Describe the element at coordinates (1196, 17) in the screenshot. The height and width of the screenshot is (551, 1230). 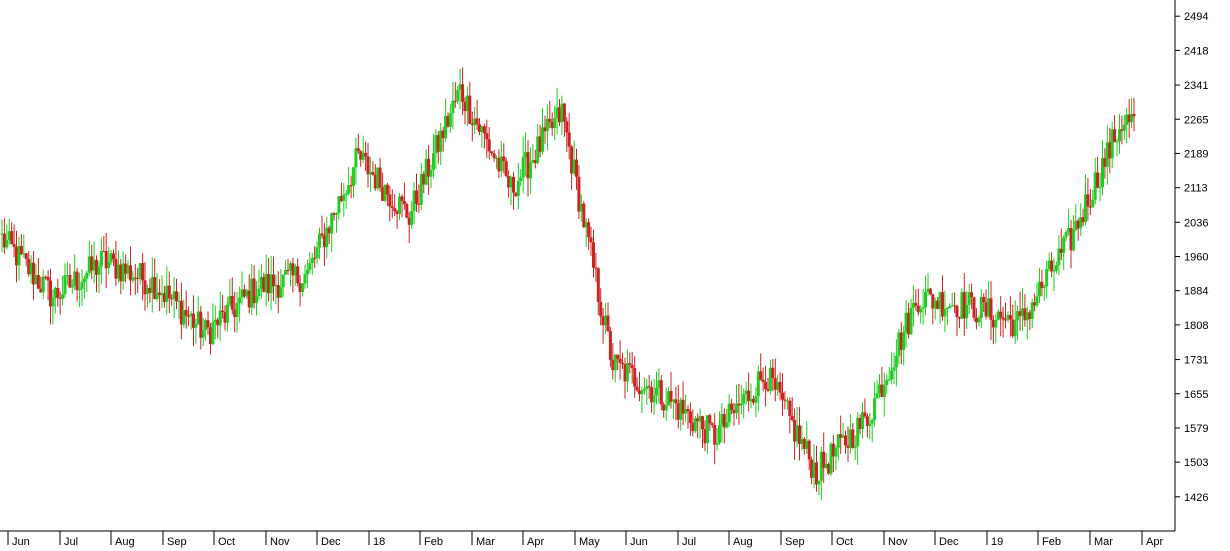
I see `y-tick-label: 2494` at that location.